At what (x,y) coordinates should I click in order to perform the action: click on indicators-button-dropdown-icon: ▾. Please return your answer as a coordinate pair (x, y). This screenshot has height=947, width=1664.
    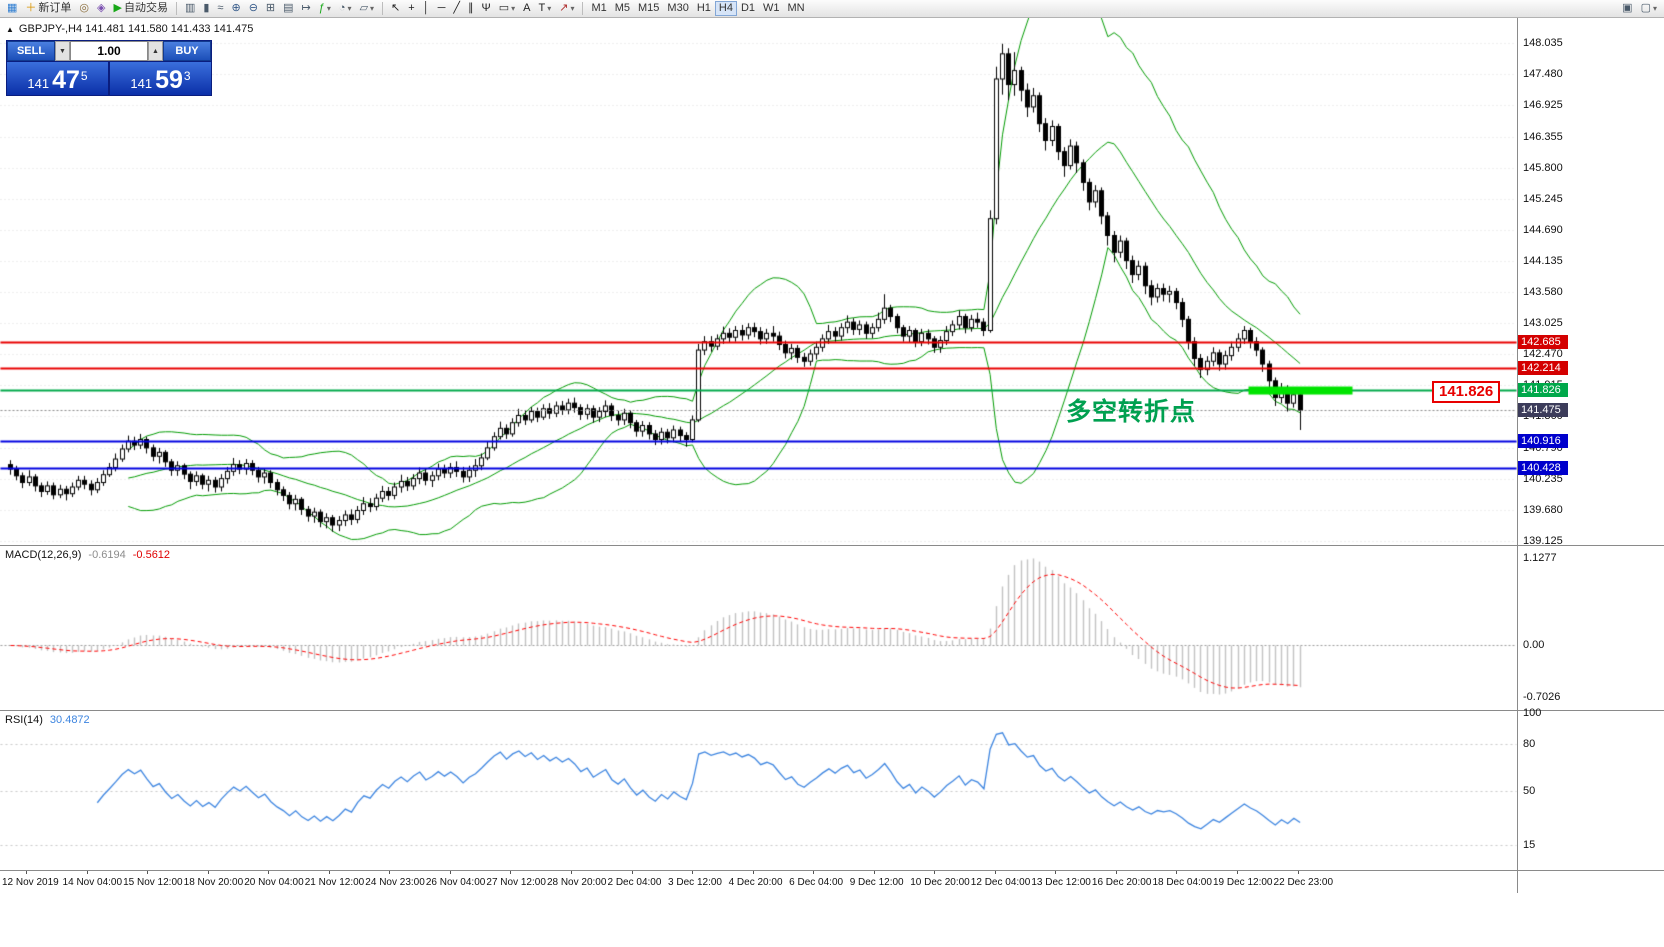
    Looking at the image, I should click on (328, 8).